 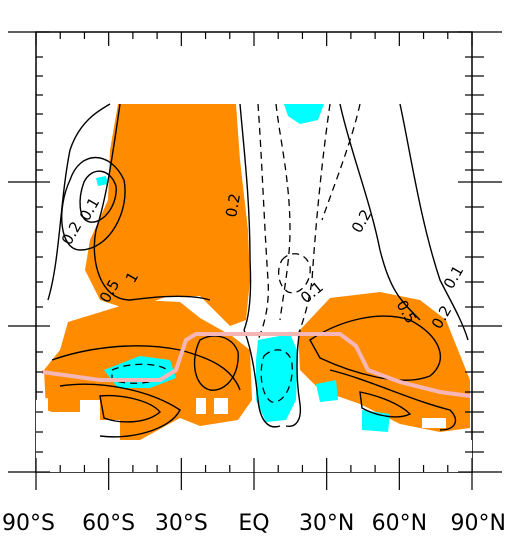 I want to click on x-axis-labels: 90°S 60°S 30°S EQ 30°N 60°N 90°N, so click(x=254, y=523).